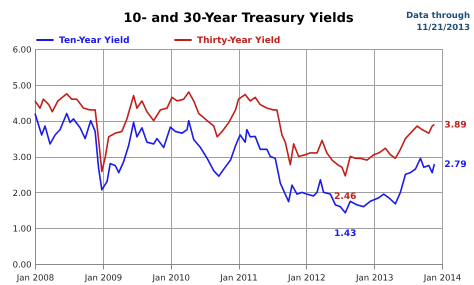  I want to click on y-tick-label: 1.00, so click(22, 229).